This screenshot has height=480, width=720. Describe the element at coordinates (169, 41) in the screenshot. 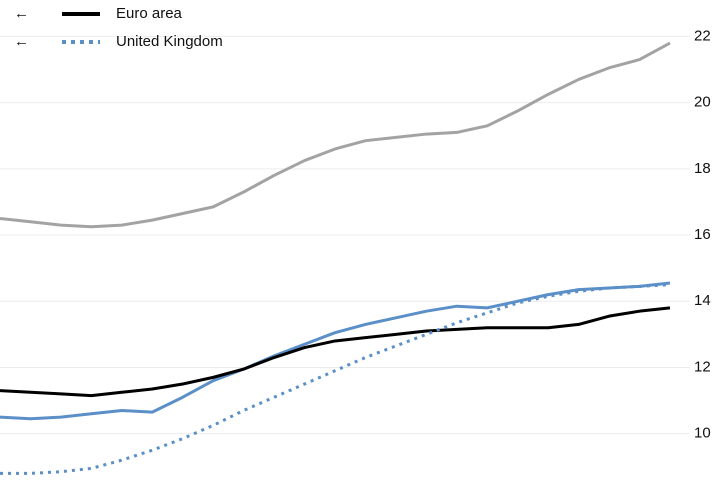

I see `legend-label: United Kingdom` at that location.